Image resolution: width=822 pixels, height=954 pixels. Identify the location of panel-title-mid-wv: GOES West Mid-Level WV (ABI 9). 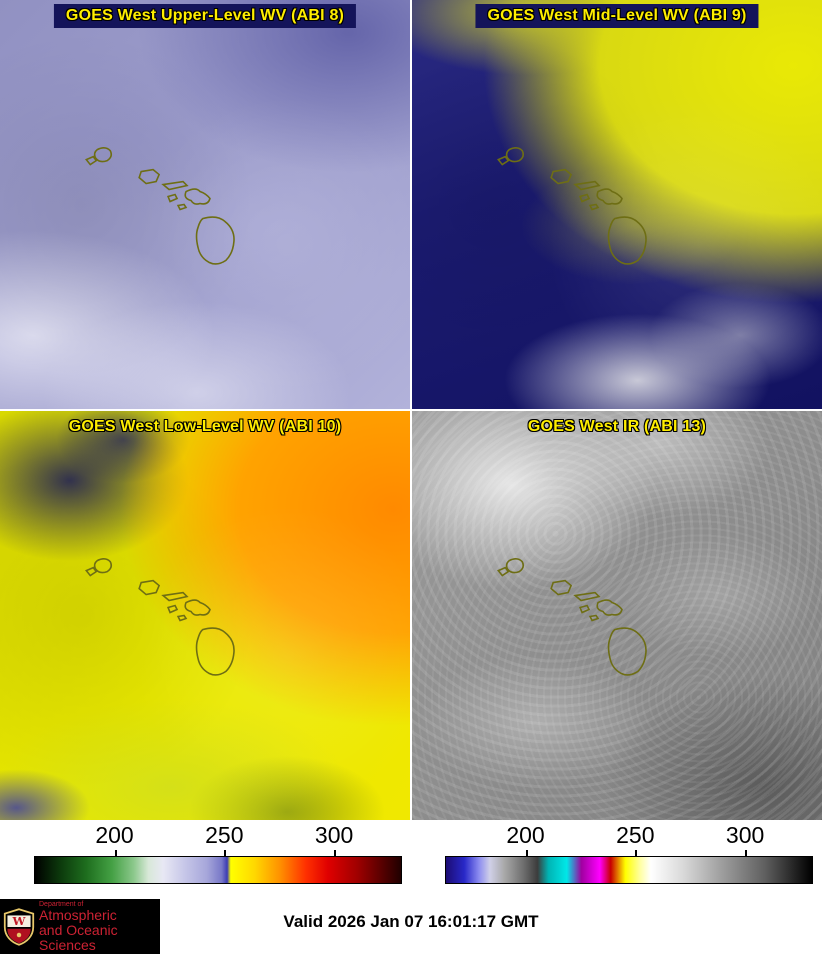
(617, 16).